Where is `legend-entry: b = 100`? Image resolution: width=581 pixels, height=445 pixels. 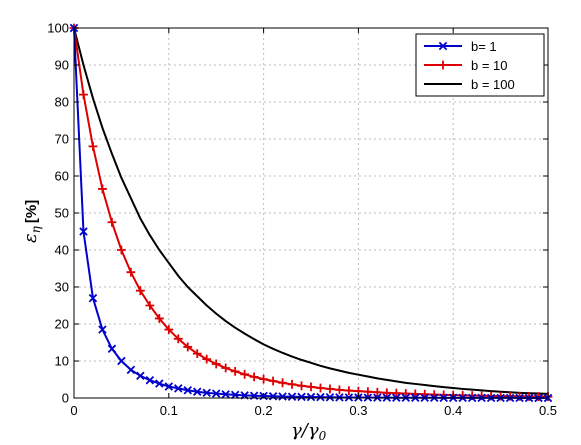 legend-entry: b = 100 is located at coordinates (469, 84).